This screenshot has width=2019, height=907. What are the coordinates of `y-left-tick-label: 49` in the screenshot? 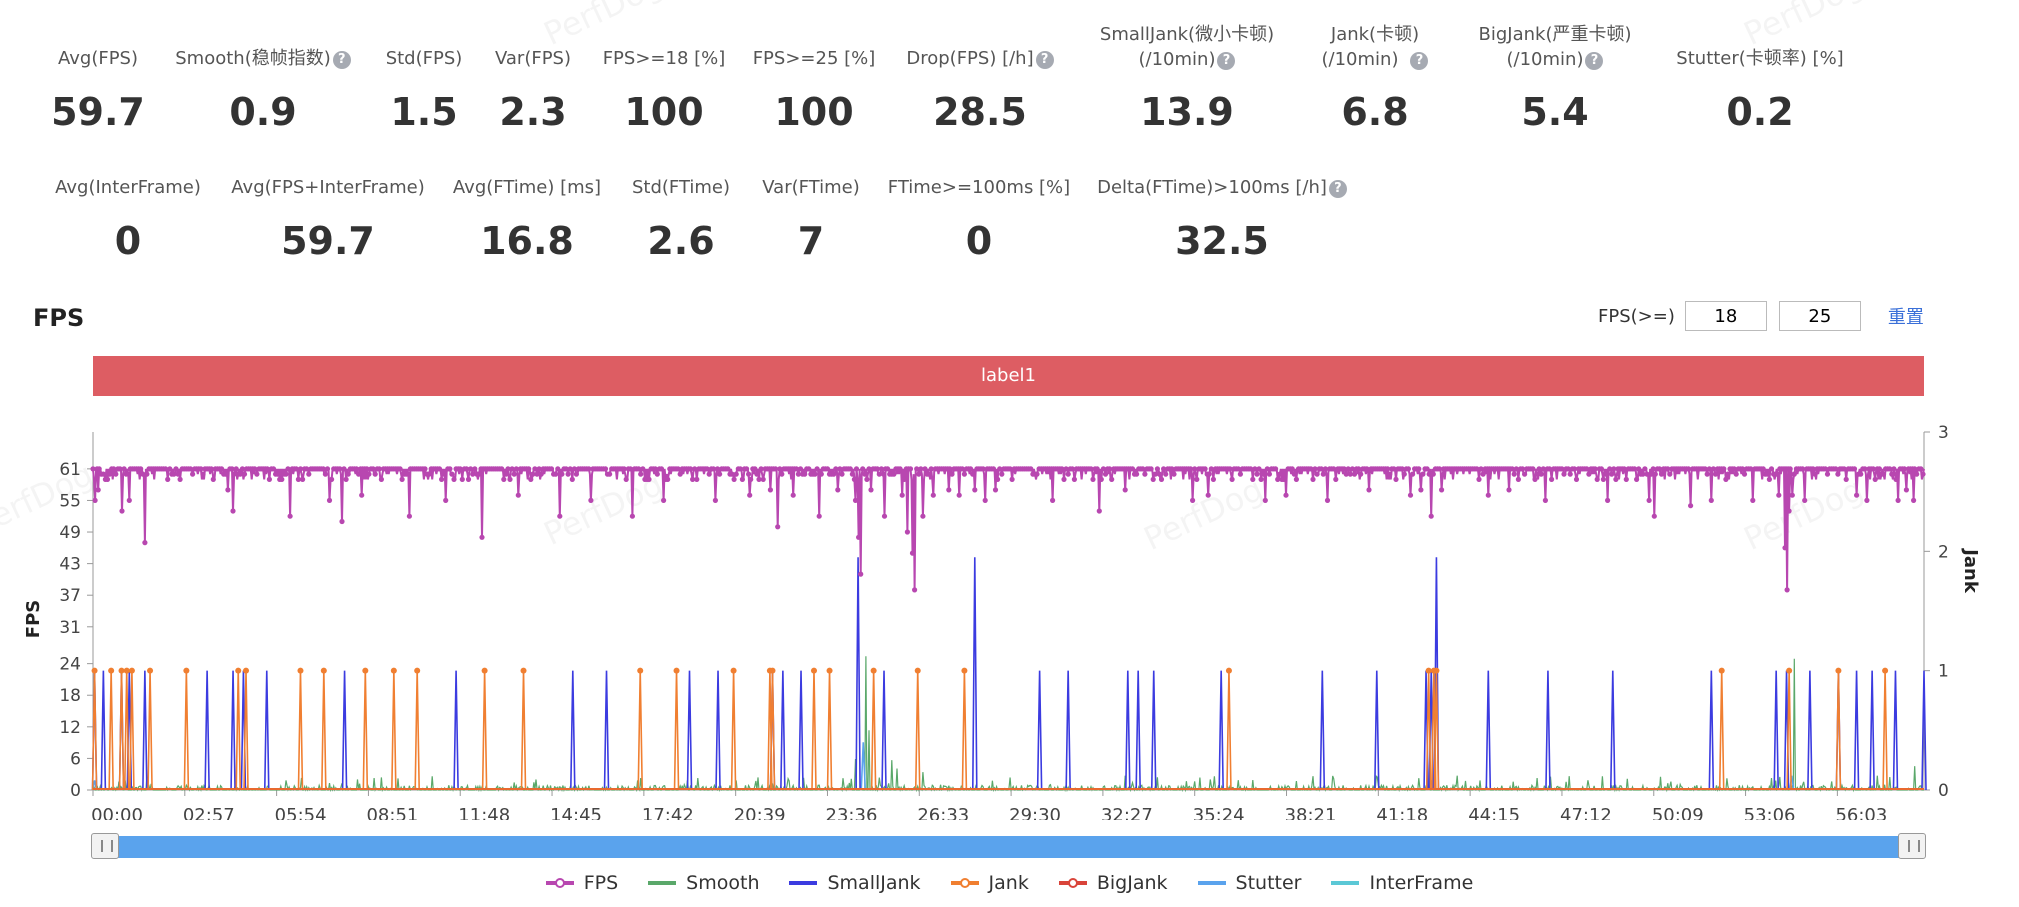 It's located at (70, 533).